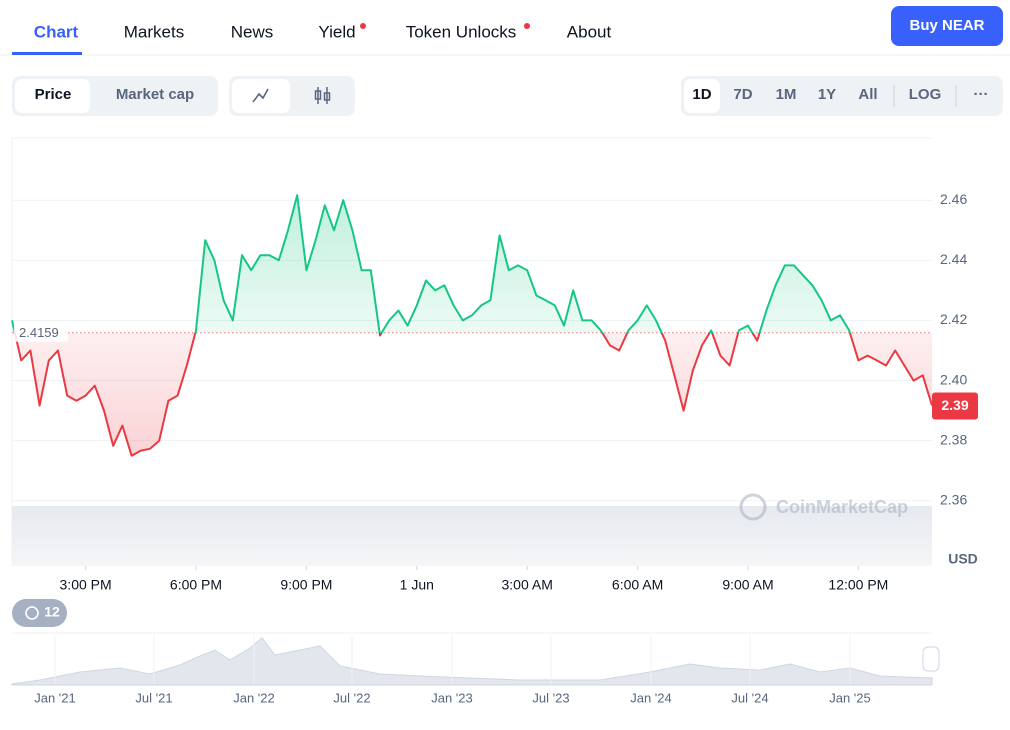 The image size is (1010, 730). I want to click on log-toggle: LOG, so click(925, 94).